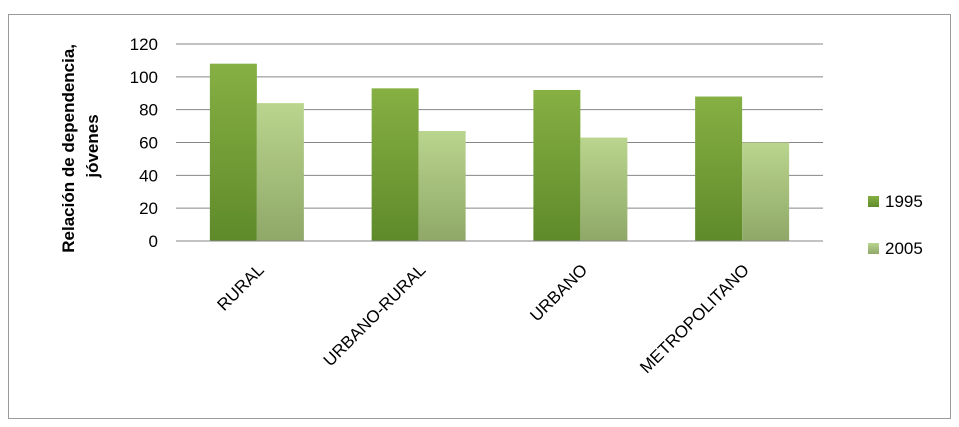 The height and width of the screenshot is (427, 959). Describe the element at coordinates (873, 201) in the screenshot. I see `legend-swatch-1995` at that location.